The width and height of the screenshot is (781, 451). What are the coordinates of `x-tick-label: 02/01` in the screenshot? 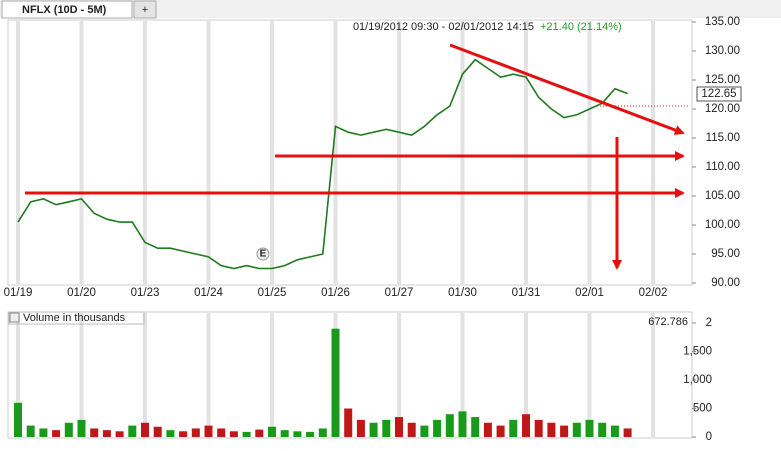 It's located at (589, 293).